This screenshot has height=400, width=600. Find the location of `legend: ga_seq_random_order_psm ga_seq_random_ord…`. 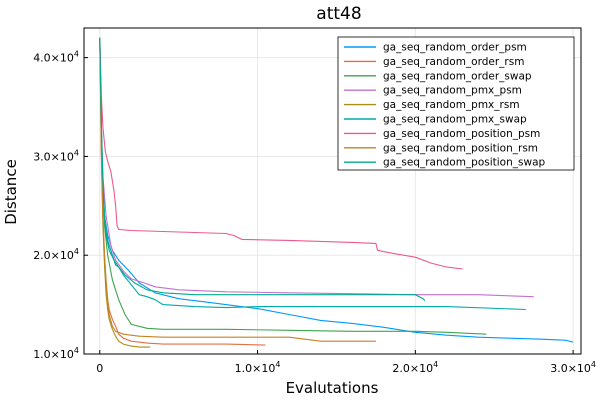

legend: ga_seq_random_order_psm ga_seq_random_ord… is located at coordinates (456, 103).